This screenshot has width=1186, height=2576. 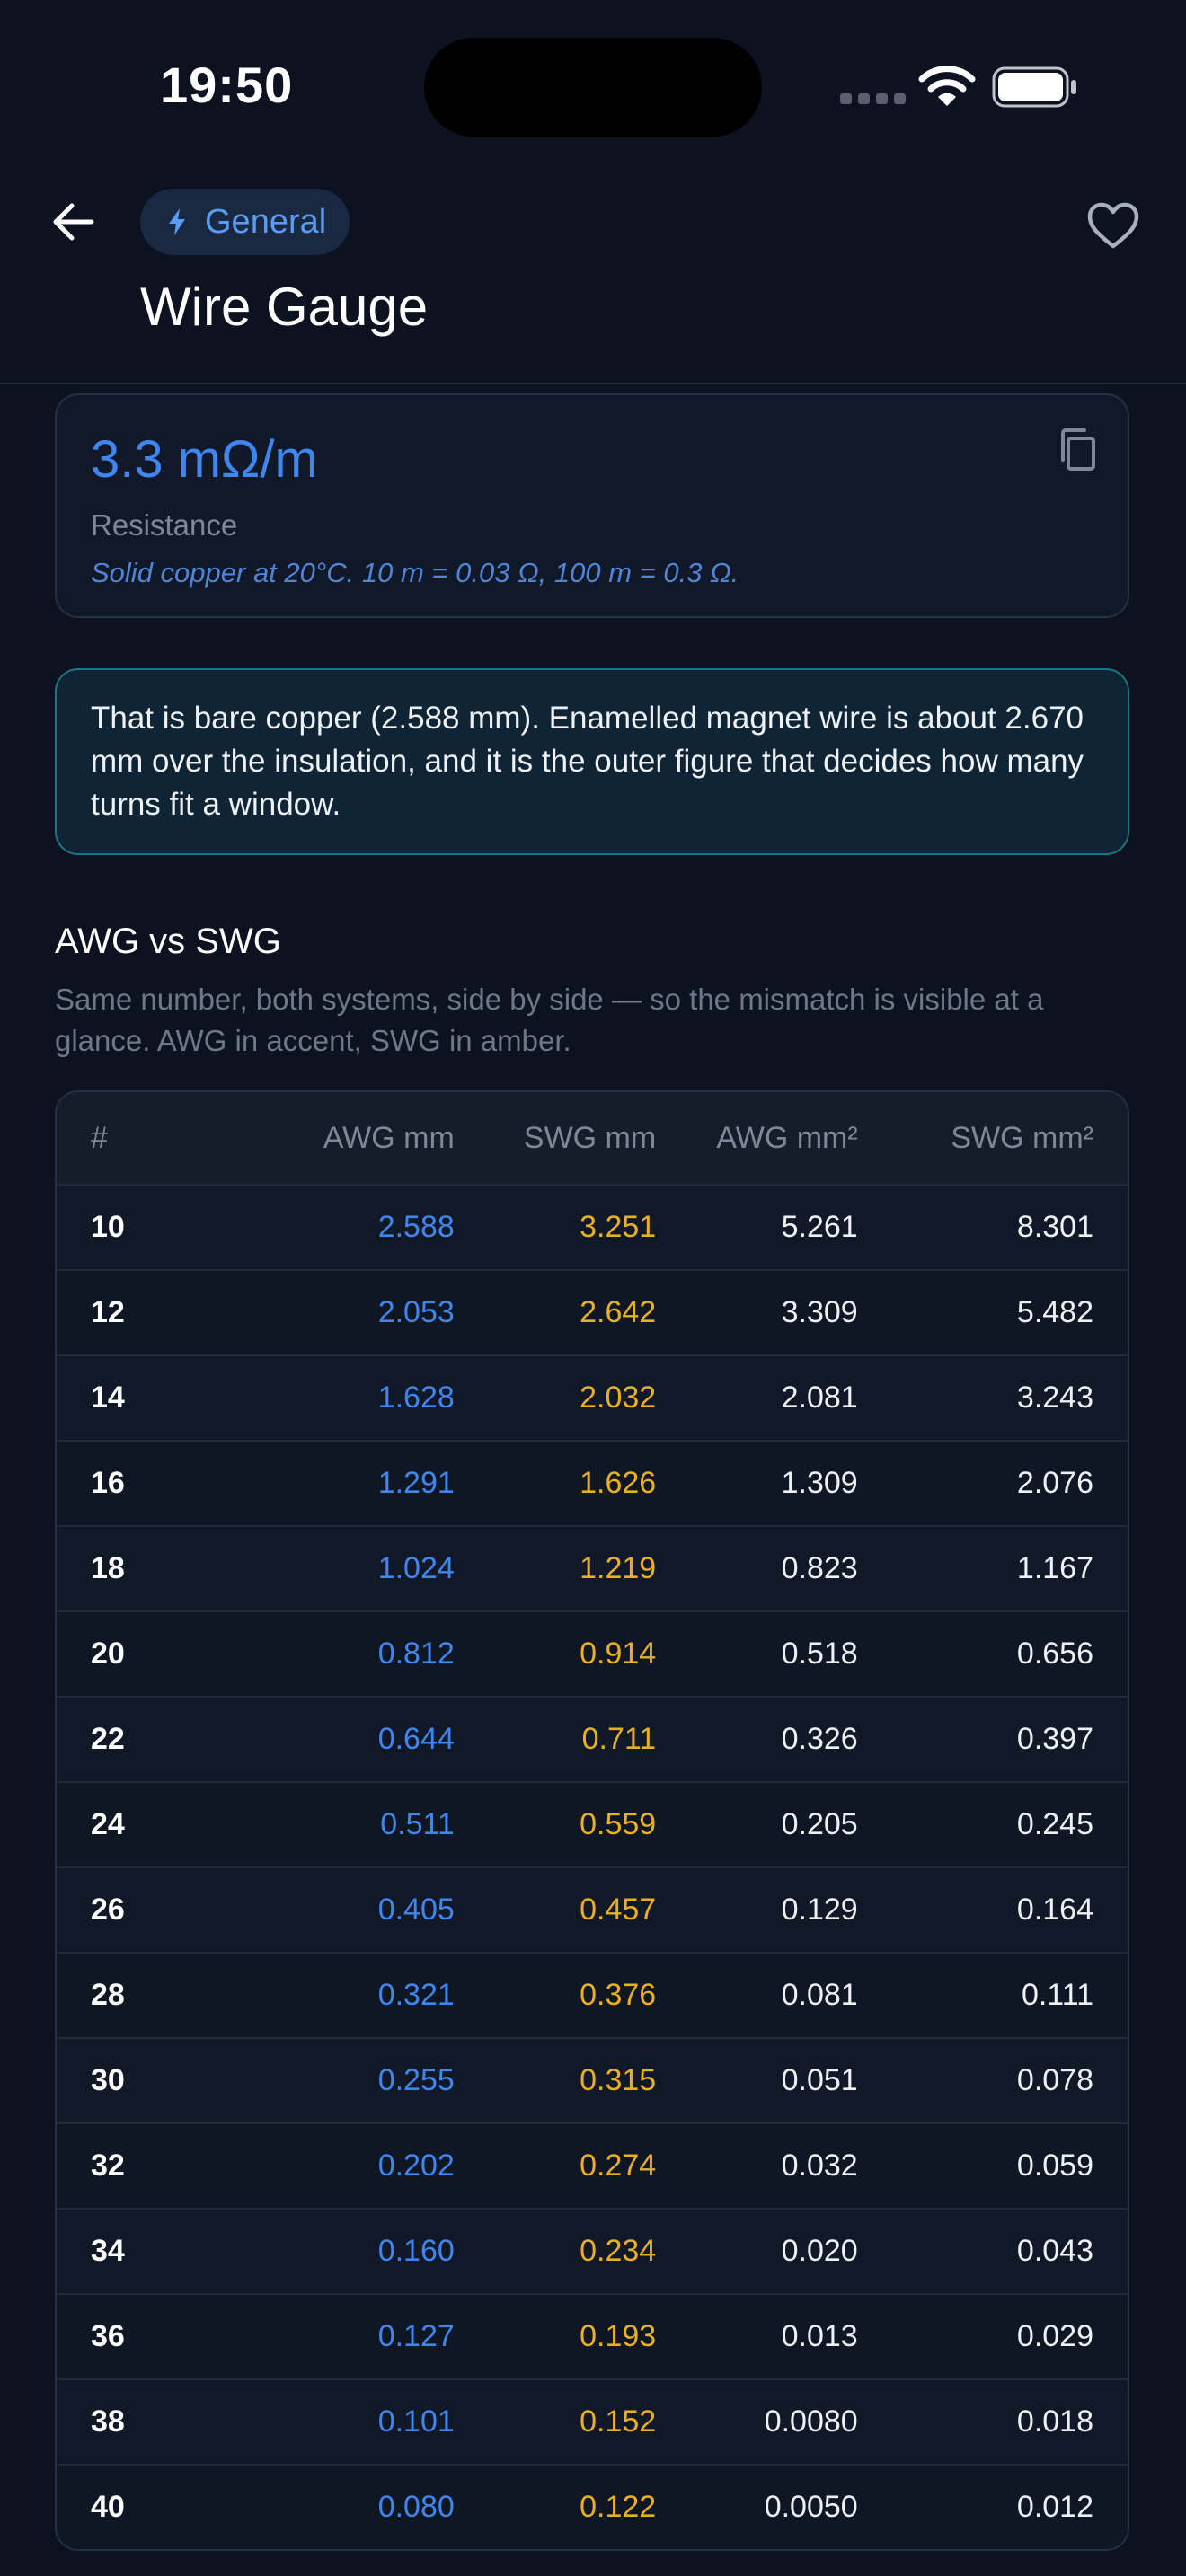 I want to click on awg-area-cell: 0.205, so click(x=758, y=1825).